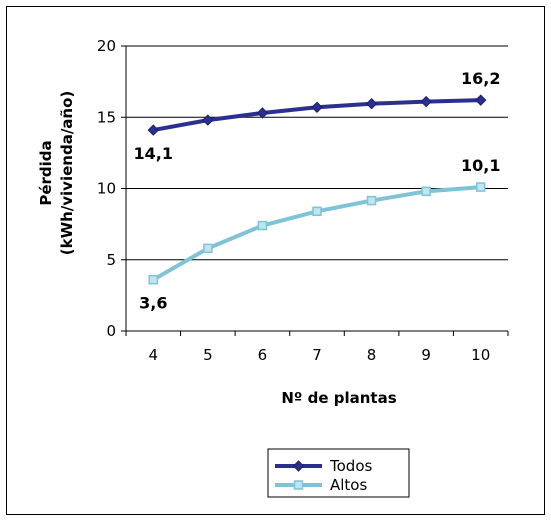  I want to click on data-label-altos-4: 3,6, so click(153, 303).